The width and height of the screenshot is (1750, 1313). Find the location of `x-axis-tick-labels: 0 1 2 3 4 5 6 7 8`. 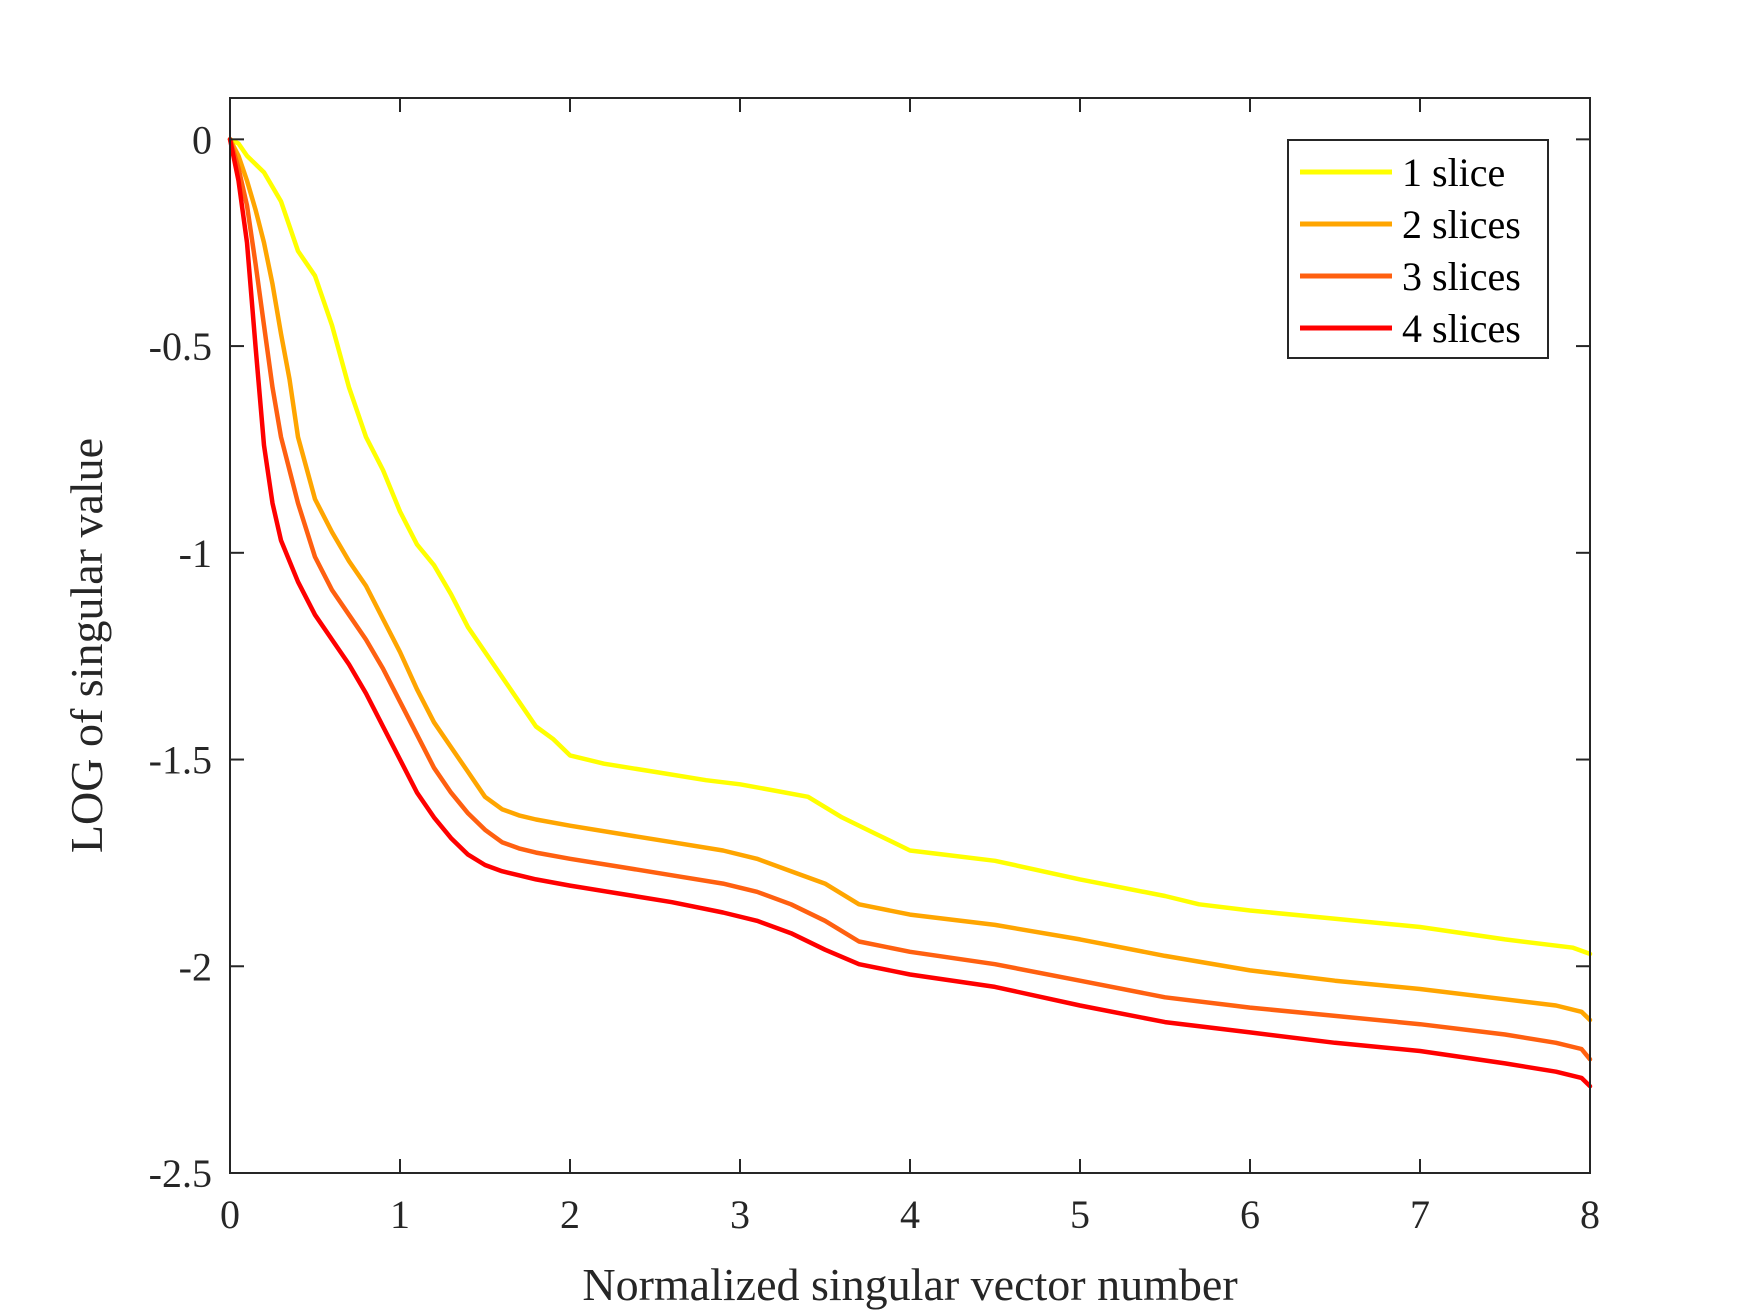

x-axis-tick-labels: 0 1 2 3 4 5 6 7 8 is located at coordinates (910, 1214).